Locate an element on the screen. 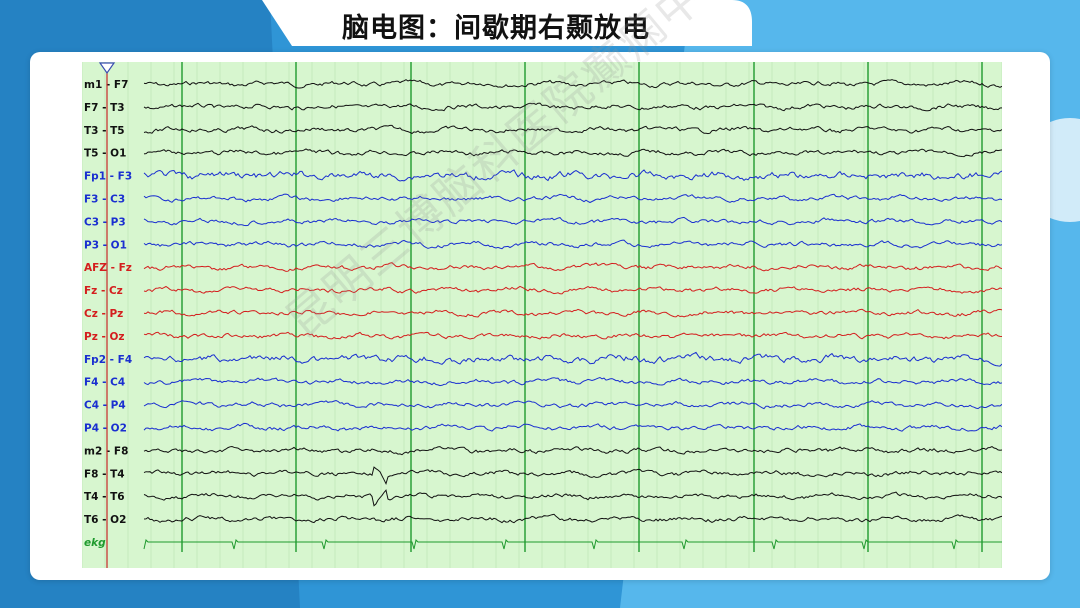 The width and height of the screenshot is (1080, 608). channel-label: F7 - T3 is located at coordinates (104, 108).